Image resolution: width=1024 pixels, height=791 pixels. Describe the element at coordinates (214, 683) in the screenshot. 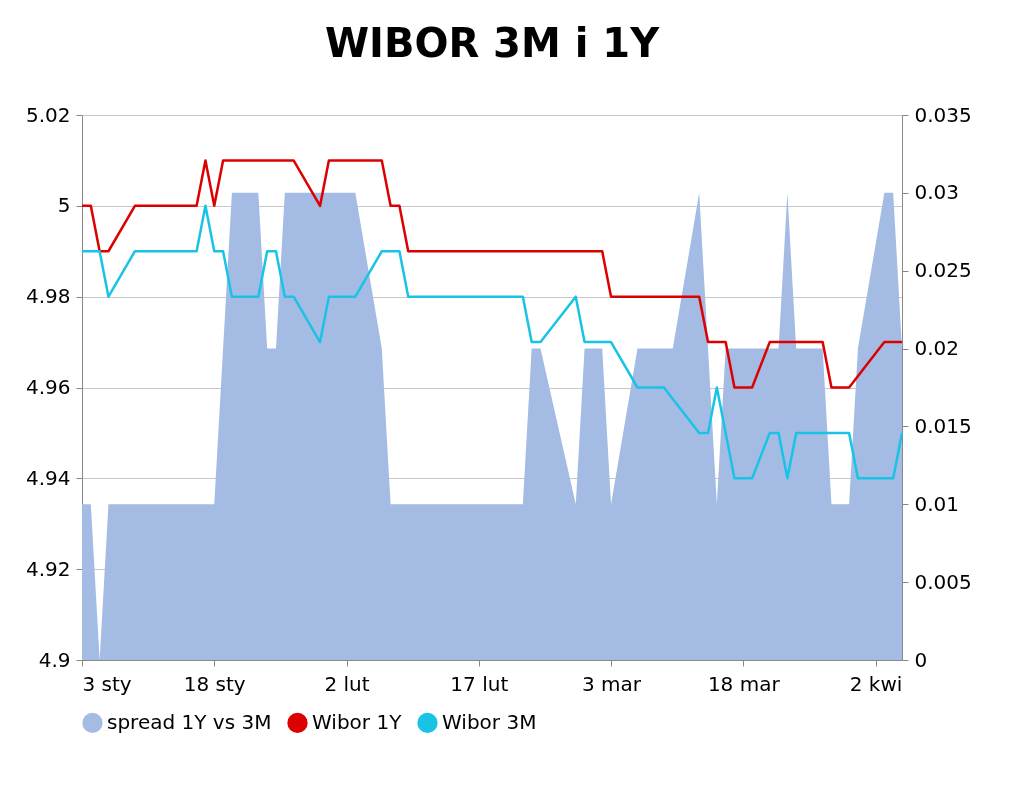

I see `x-tick-label: 18 sty` at that location.